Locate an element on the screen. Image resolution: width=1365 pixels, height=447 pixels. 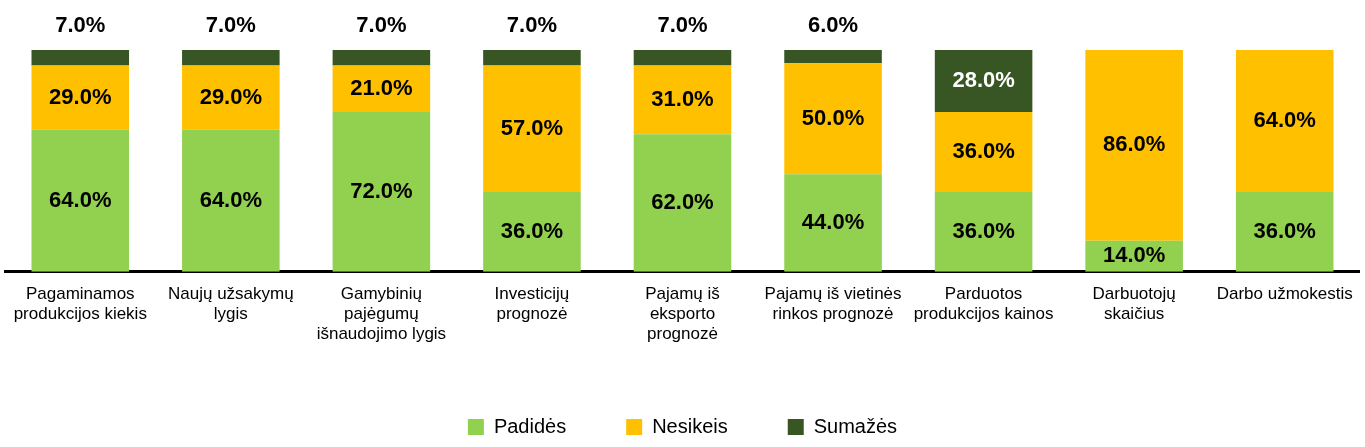
data-label: 72.0% is located at coordinates (381, 191).